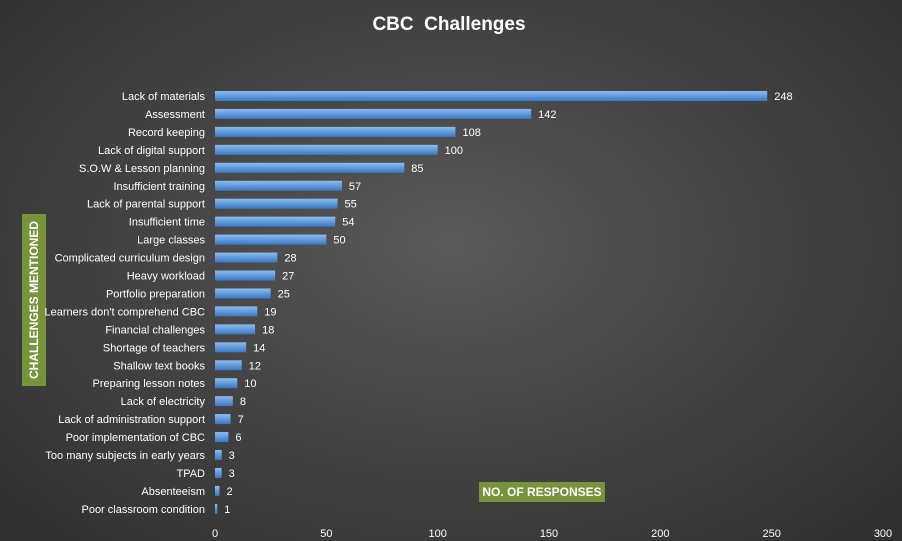 The height and width of the screenshot is (541, 902). What do you see at coordinates (268, 330) in the screenshot?
I see `data-label: 18` at bounding box center [268, 330].